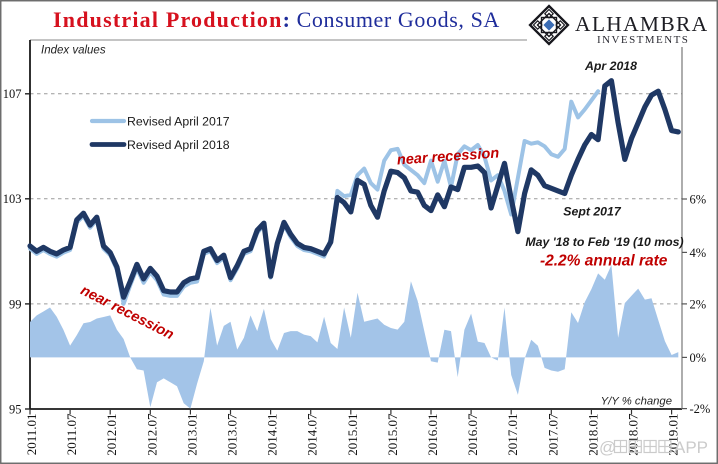  I want to click on svg-text: 0%, so click(698, 358).